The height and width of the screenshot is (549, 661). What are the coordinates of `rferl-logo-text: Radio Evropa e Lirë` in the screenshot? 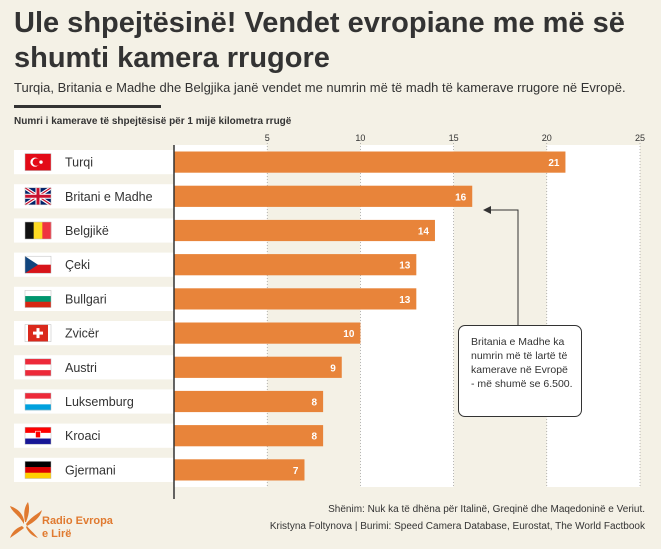 It's located at (77, 528).